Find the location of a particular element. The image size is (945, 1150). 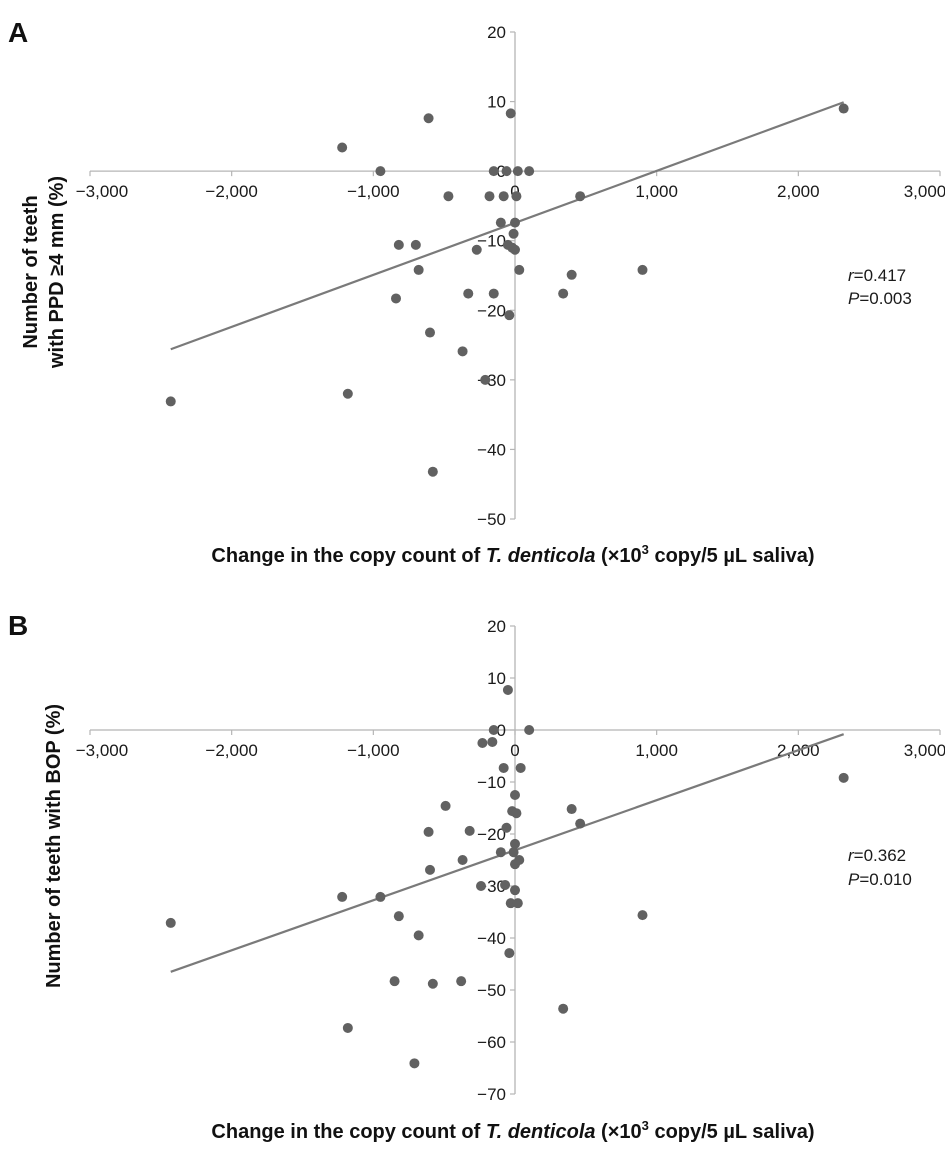

panel-a-x-tick-label: −1,000 is located at coordinates (373, 191).